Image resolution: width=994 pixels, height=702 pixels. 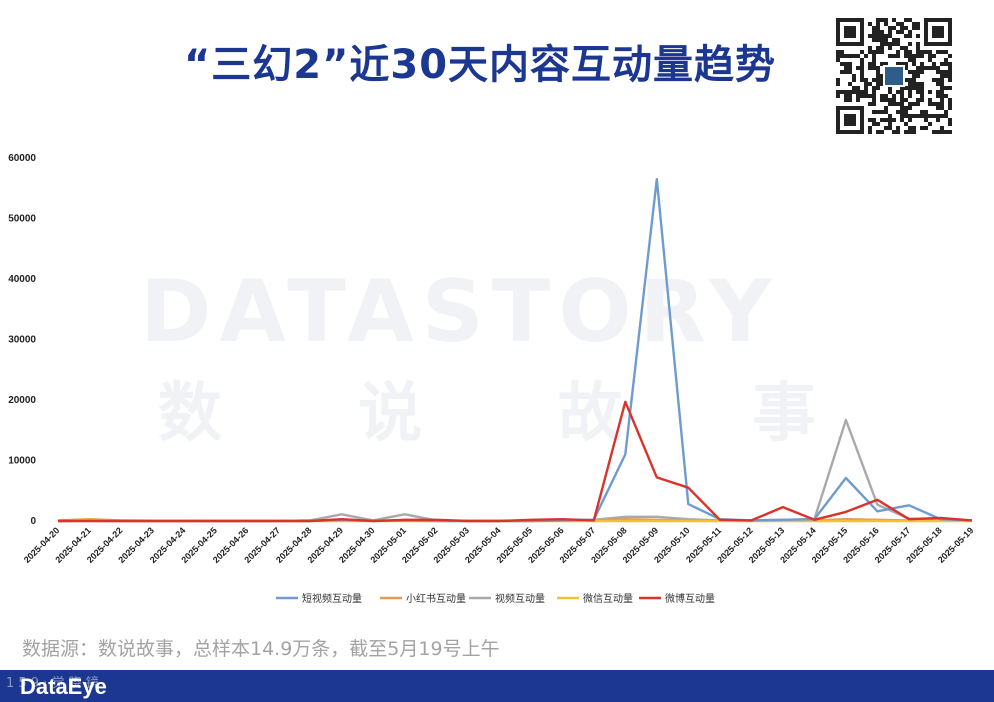 What do you see at coordinates (480, 65) in the screenshot?
I see `page-title: “三幻2”近30天内容互动量趋势` at bounding box center [480, 65].